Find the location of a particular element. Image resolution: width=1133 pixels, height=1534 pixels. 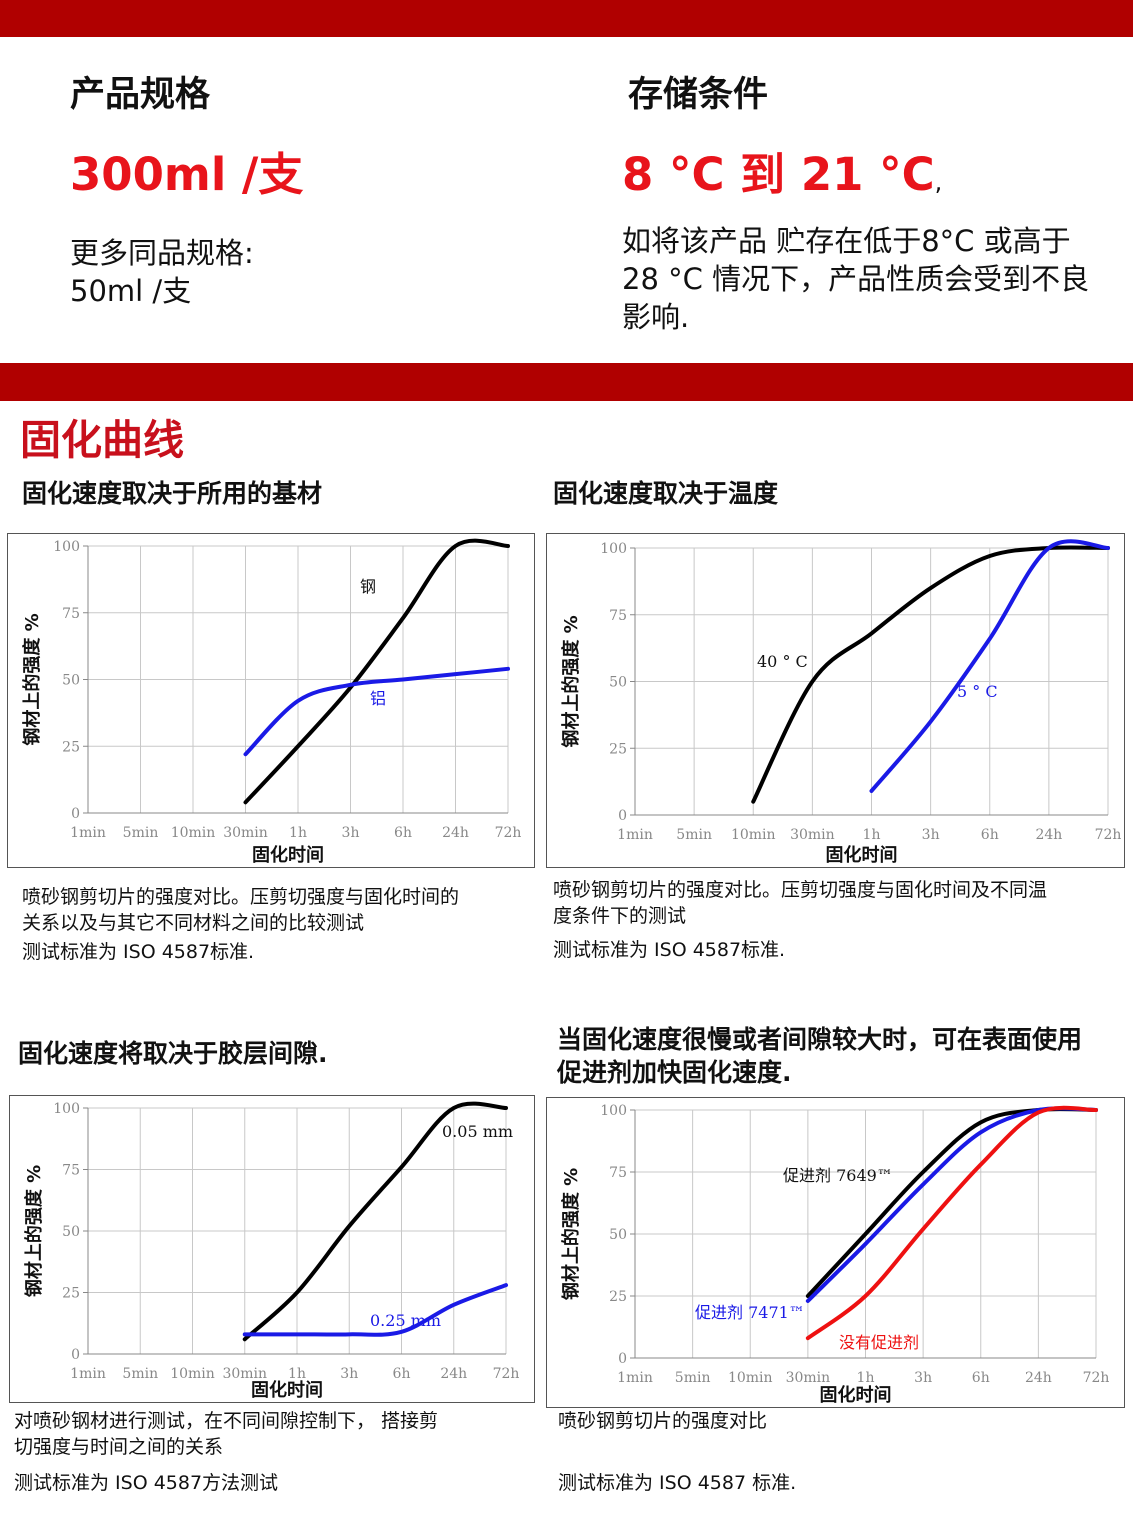

section-title: 固化曲线 is located at coordinates (102, 440).